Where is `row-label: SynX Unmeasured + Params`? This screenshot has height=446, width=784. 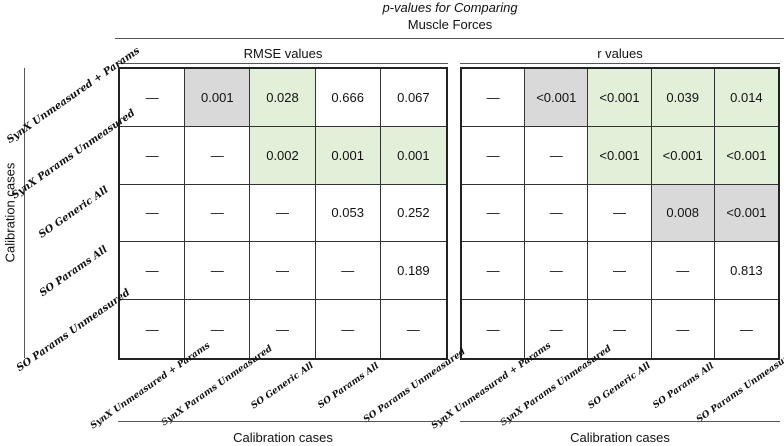
row-label: SynX Unmeasured + Params is located at coordinates (73, 96).